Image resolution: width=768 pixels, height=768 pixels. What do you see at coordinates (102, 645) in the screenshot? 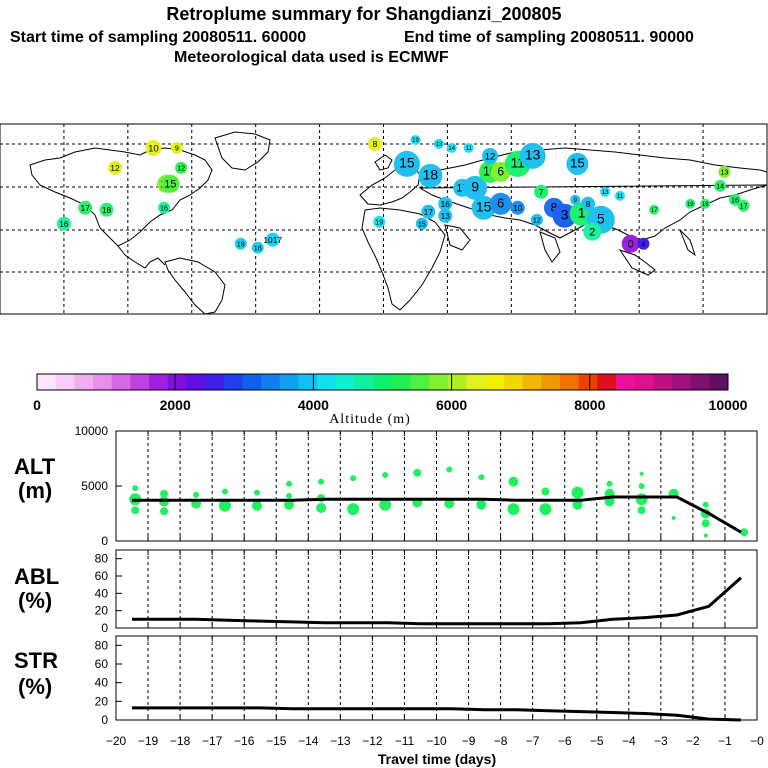
I see `str-ytick-label: 80` at bounding box center [102, 645].